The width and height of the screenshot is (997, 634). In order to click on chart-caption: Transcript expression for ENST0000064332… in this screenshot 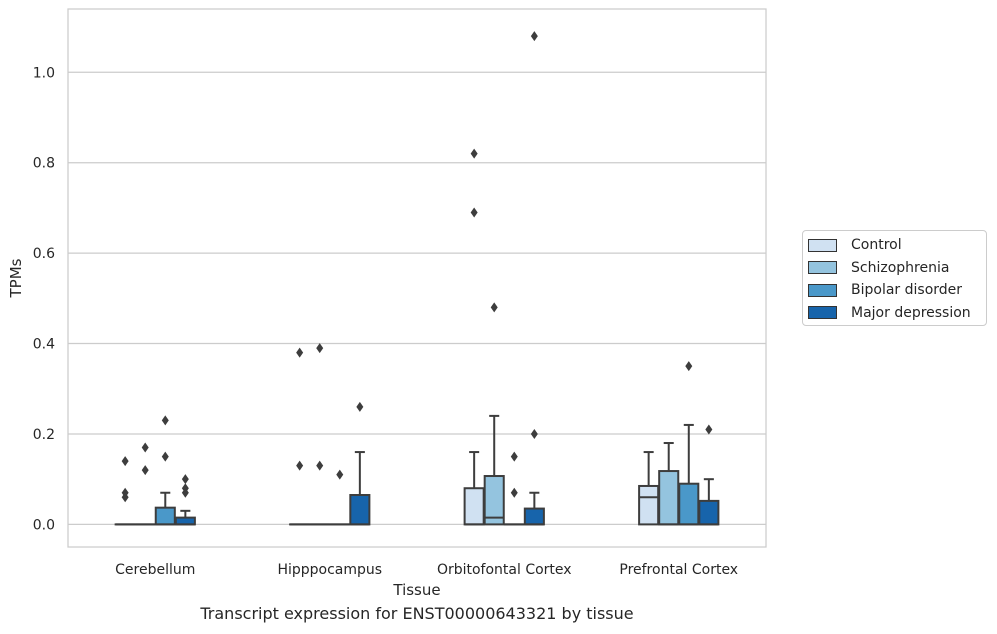, I will do `click(417, 613)`.